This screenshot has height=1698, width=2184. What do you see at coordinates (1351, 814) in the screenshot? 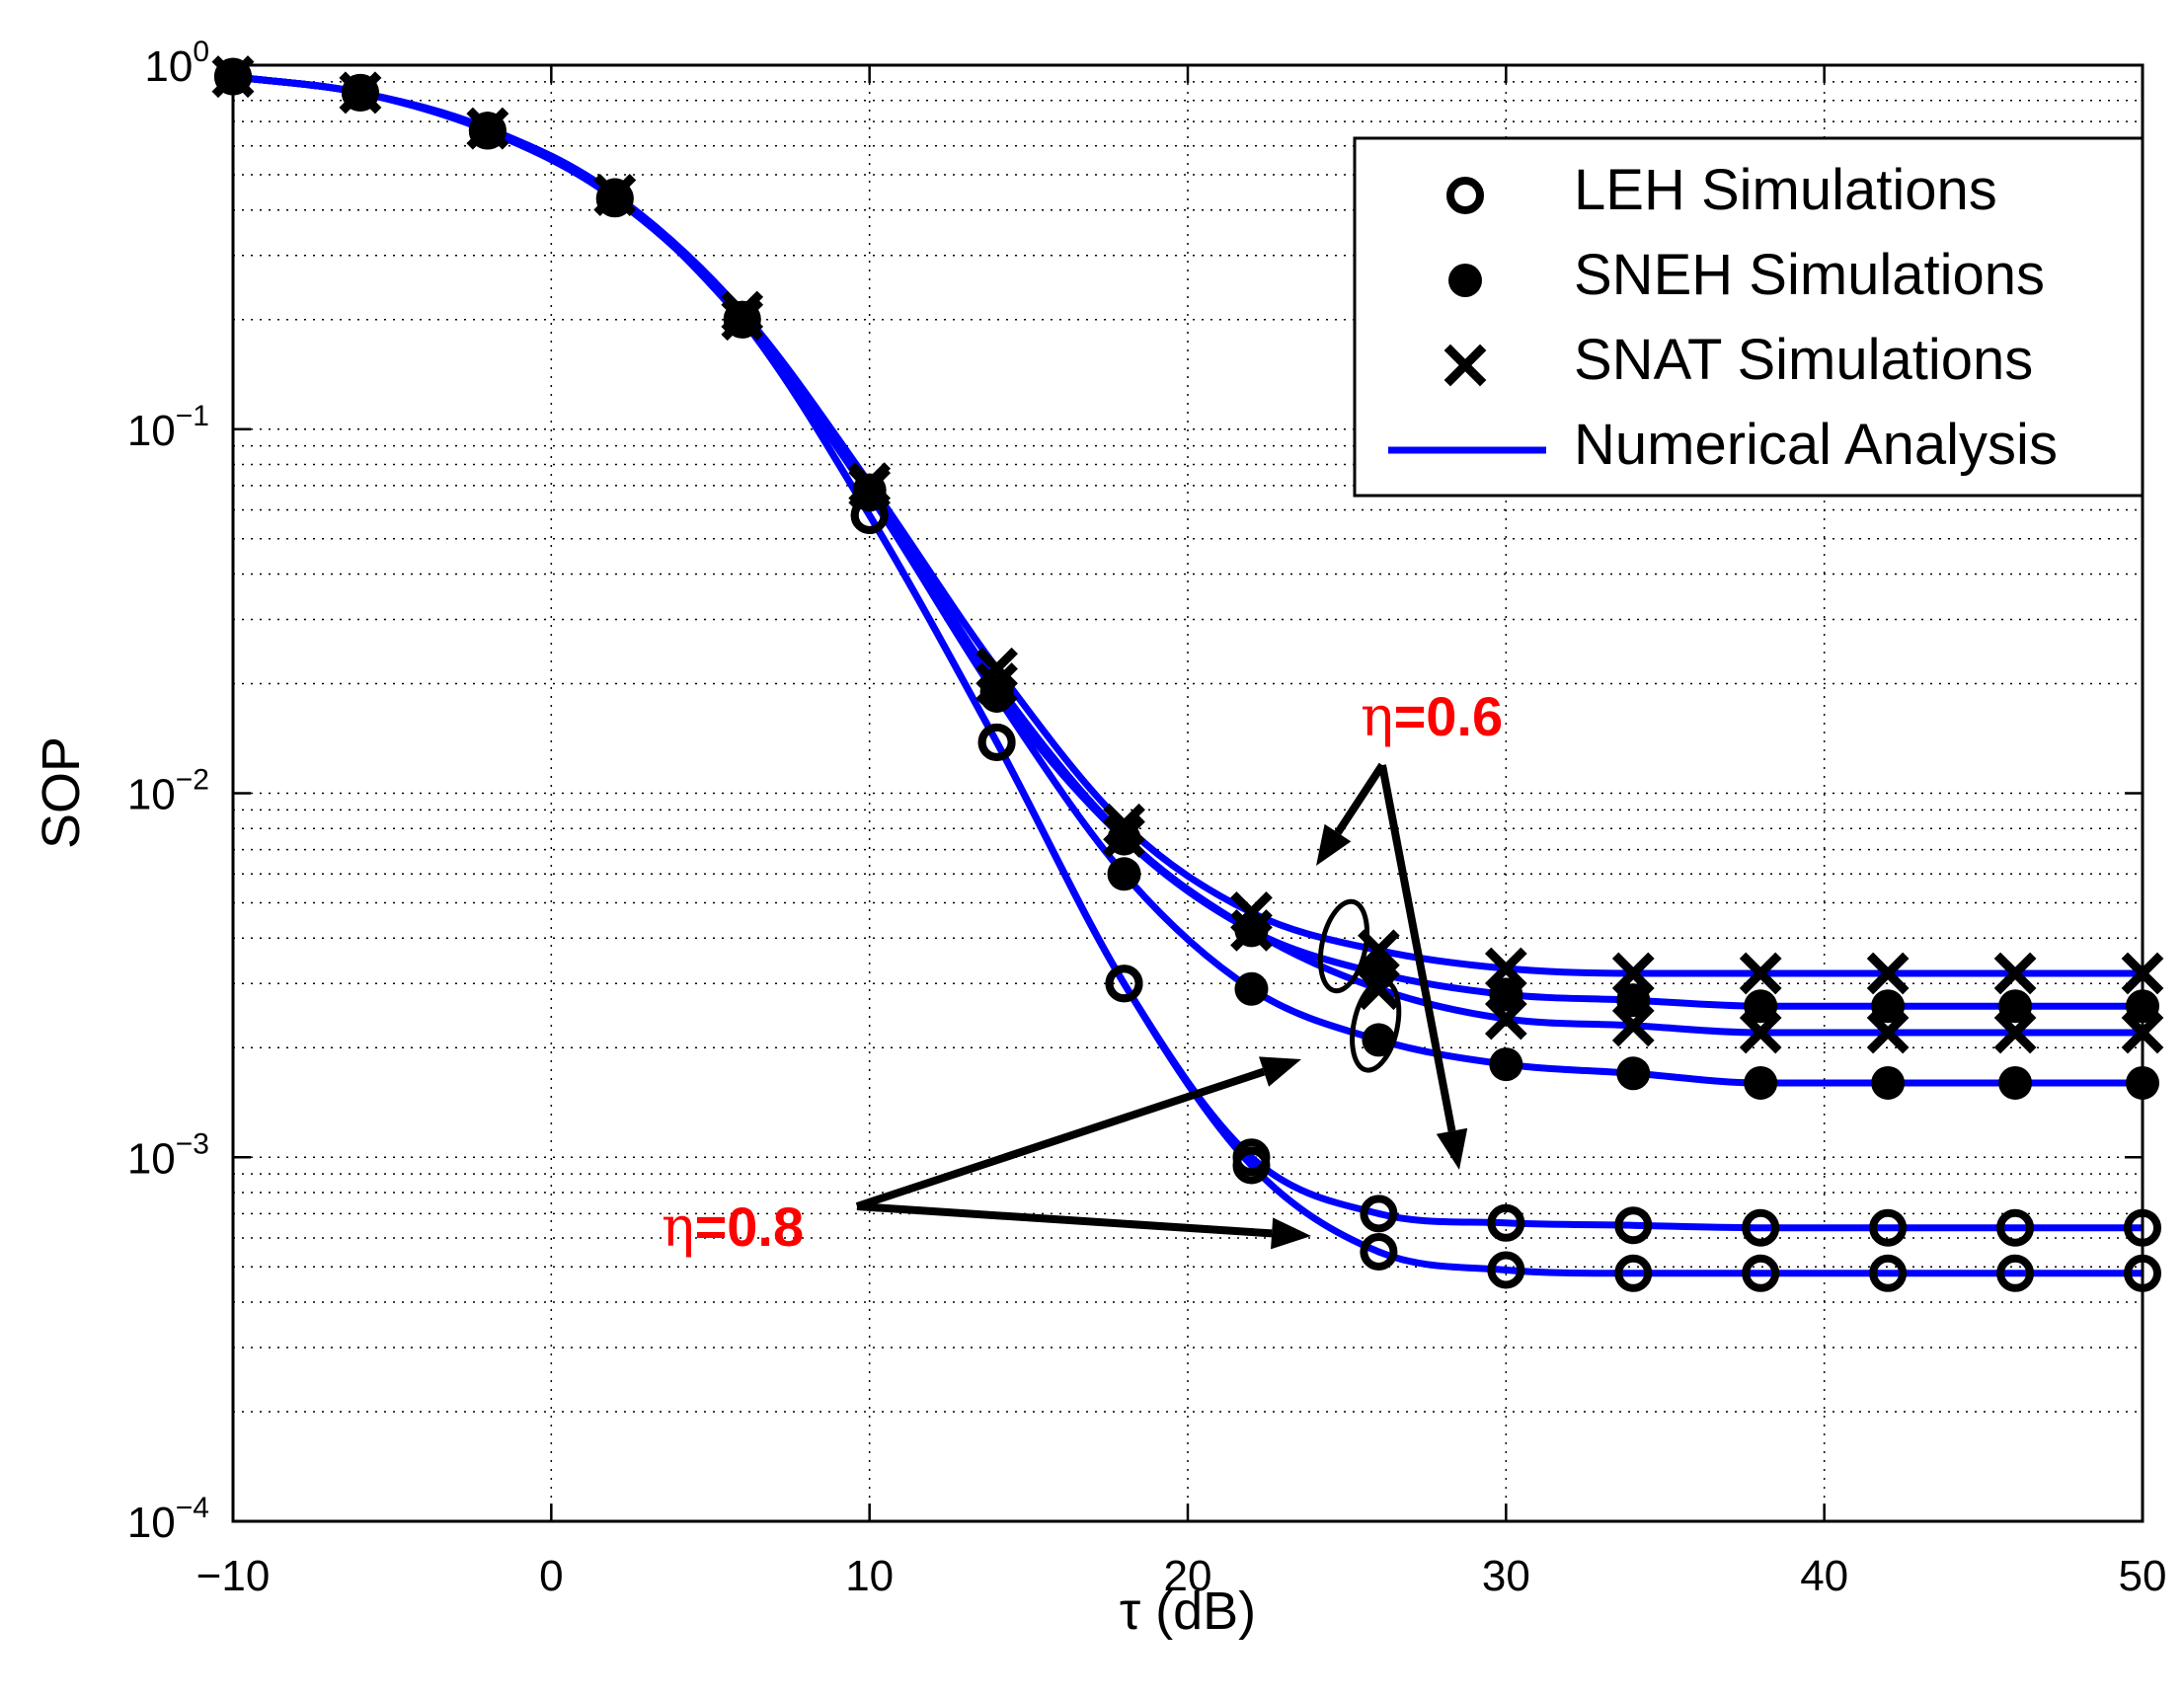
I see `annotation-arrow-eta-0-6-upper` at bounding box center [1351, 814].